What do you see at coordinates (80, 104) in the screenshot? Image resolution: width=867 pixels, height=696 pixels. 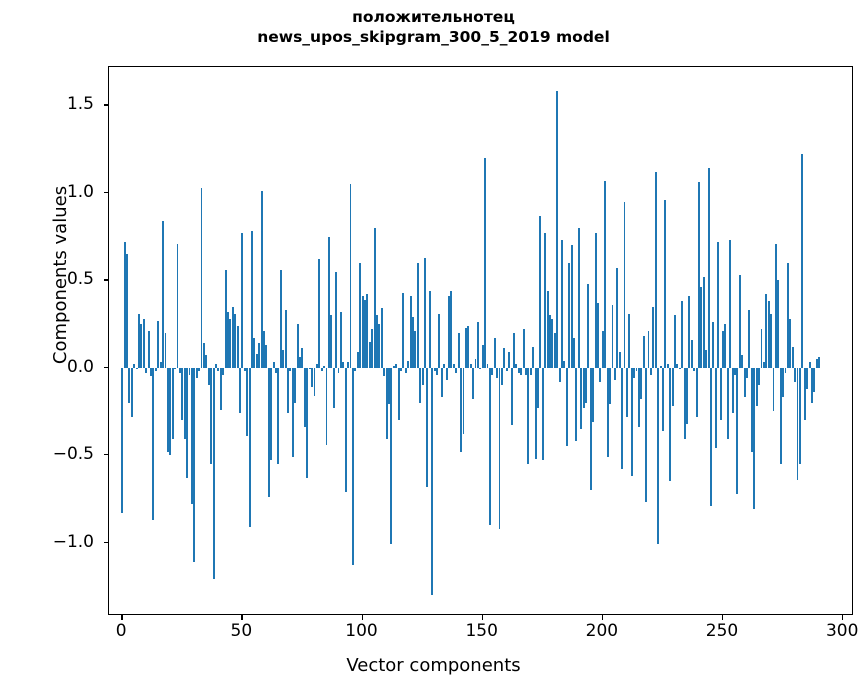 I see `y-tick-label: 1.5` at bounding box center [80, 104].